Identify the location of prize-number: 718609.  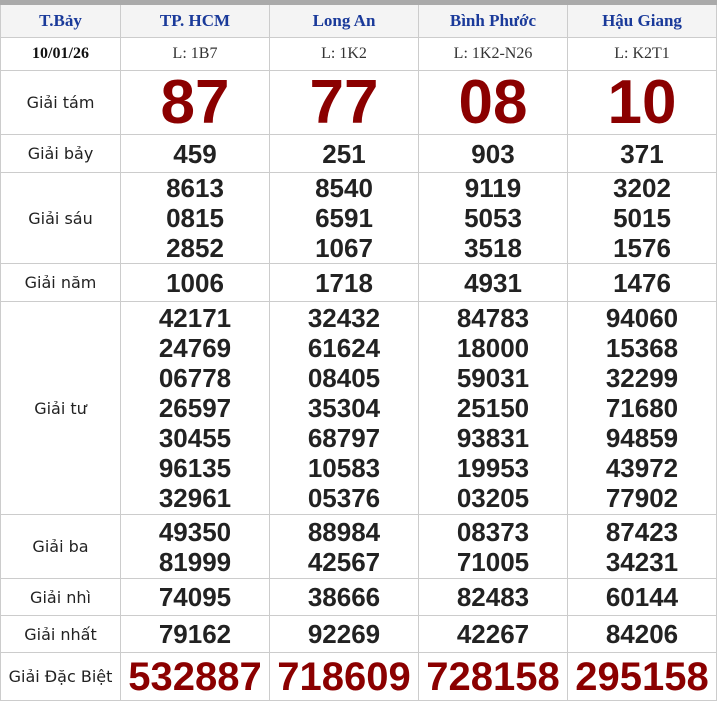
(344, 676).